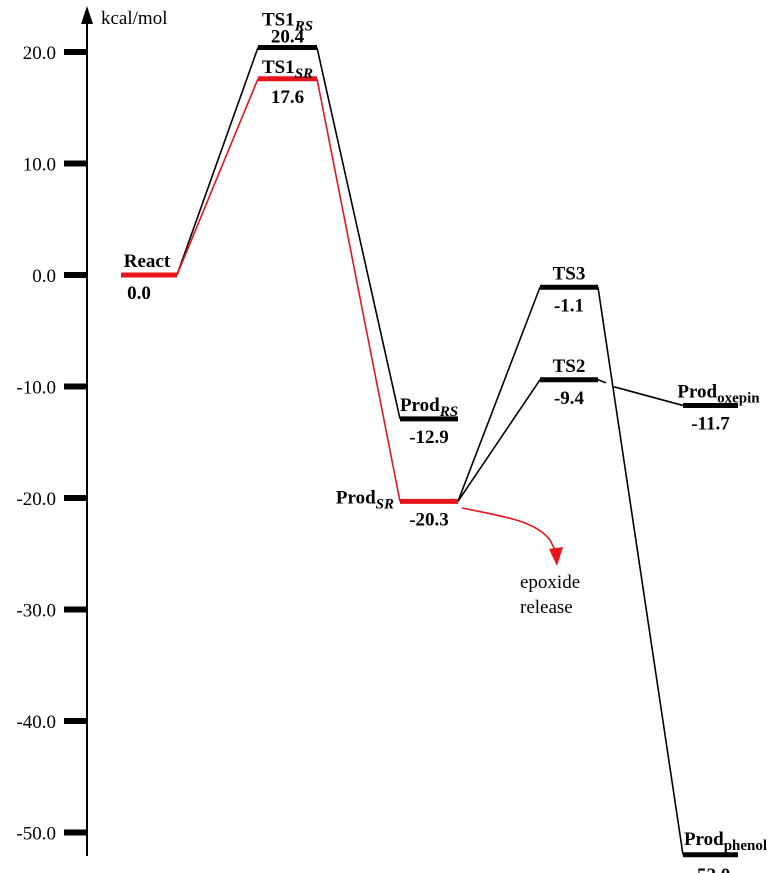  What do you see at coordinates (569, 273) in the screenshot?
I see `level-name-ts3: TS3` at bounding box center [569, 273].